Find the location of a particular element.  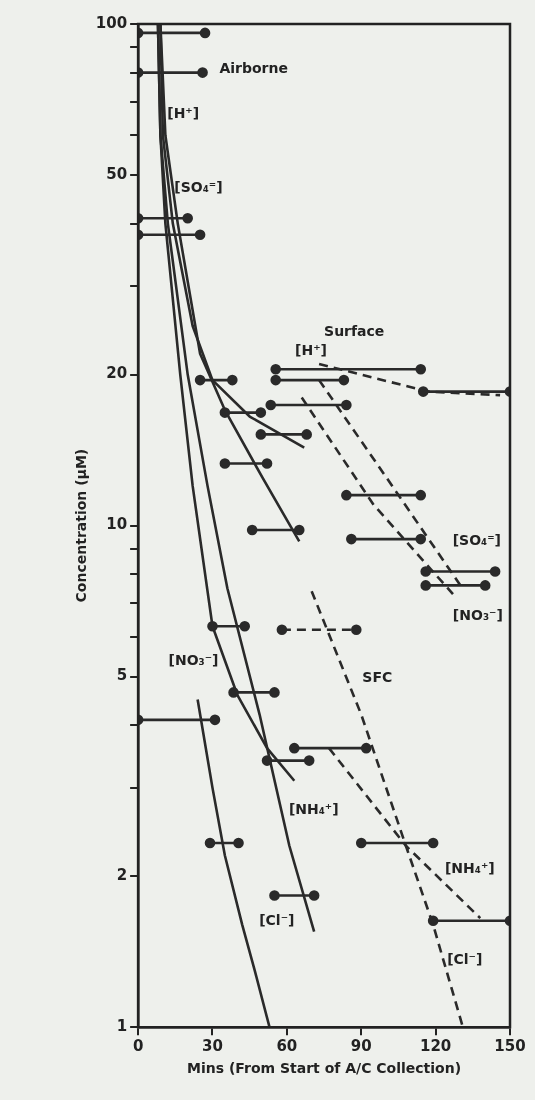

y-tick-label: 5 is located at coordinates (122, 675).